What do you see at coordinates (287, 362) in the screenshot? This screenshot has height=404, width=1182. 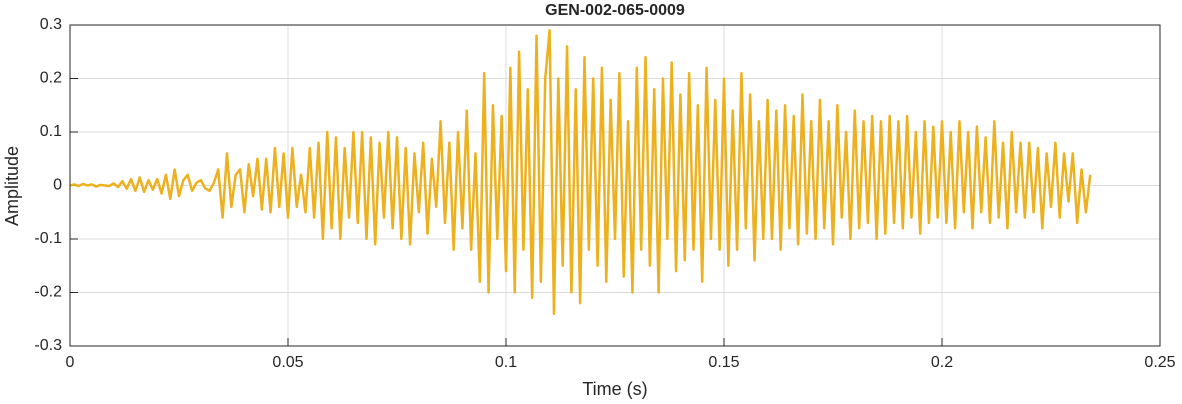 I see `x-tick-label: 0.05` at bounding box center [287, 362].